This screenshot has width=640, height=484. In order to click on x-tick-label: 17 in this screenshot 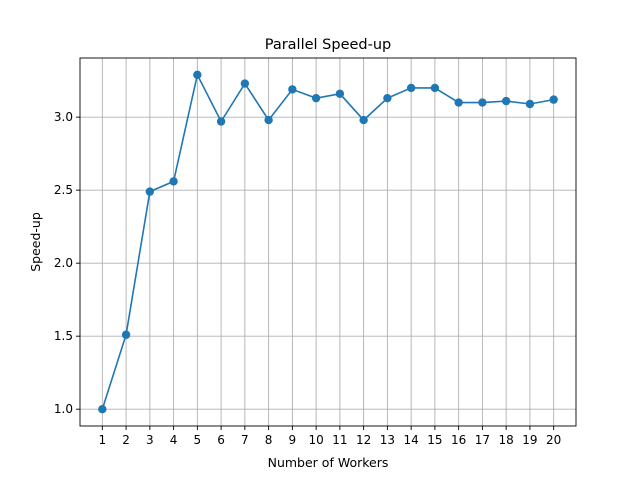, I will do `click(482, 440)`.